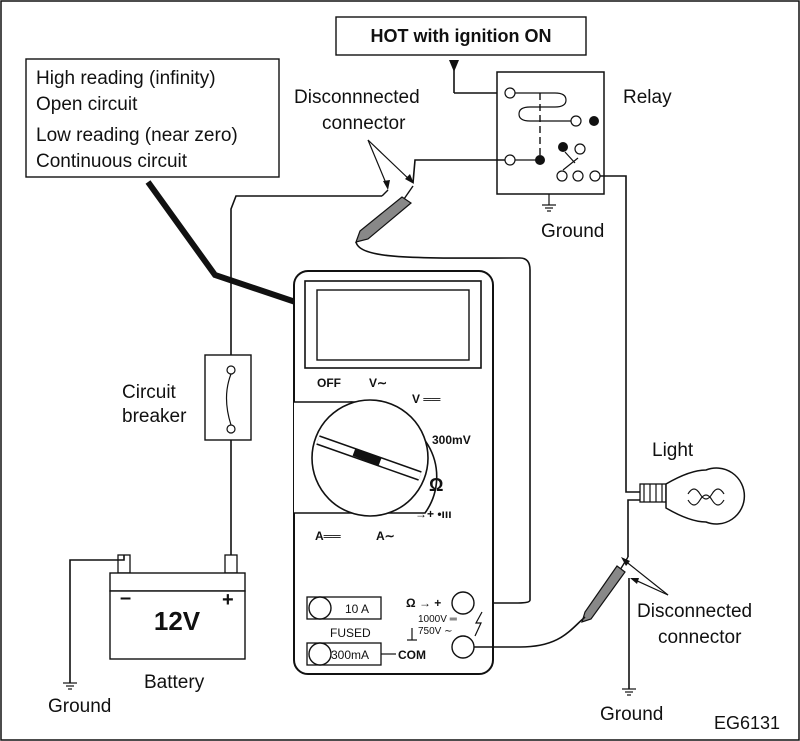 This screenshot has width=800, height=741. I want to click on jack-plus-label: Ω → +, so click(423, 603).